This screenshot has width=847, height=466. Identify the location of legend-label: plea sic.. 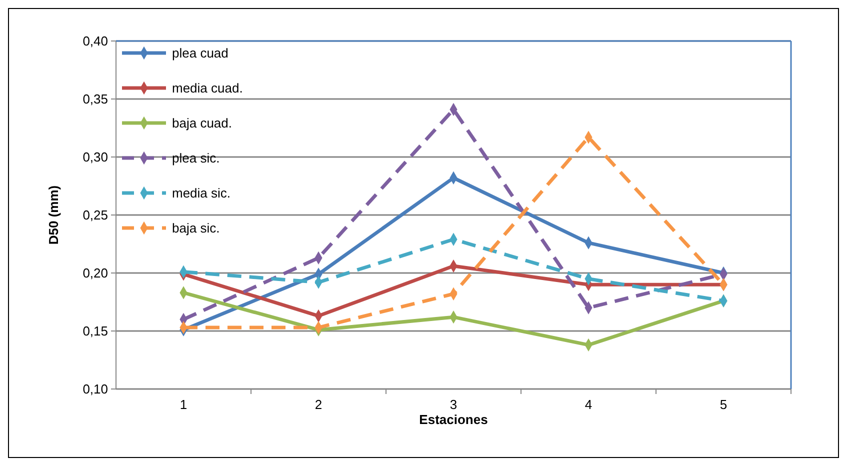
(196, 158).